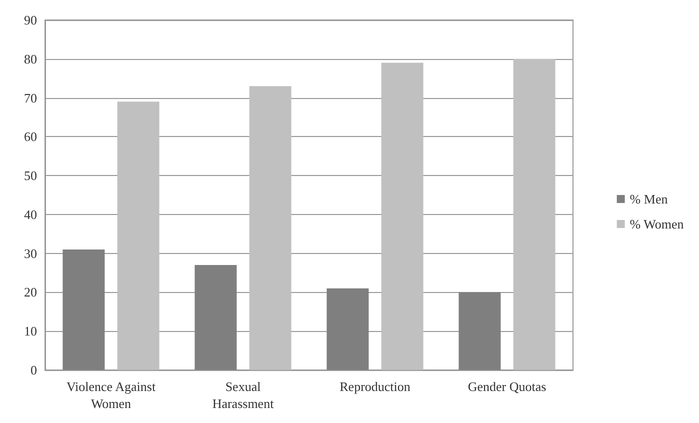 This screenshot has width=699, height=423. Describe the element at coordinates (30, 331) in the screenshot. I see `y-tick-label: 10` at that location.